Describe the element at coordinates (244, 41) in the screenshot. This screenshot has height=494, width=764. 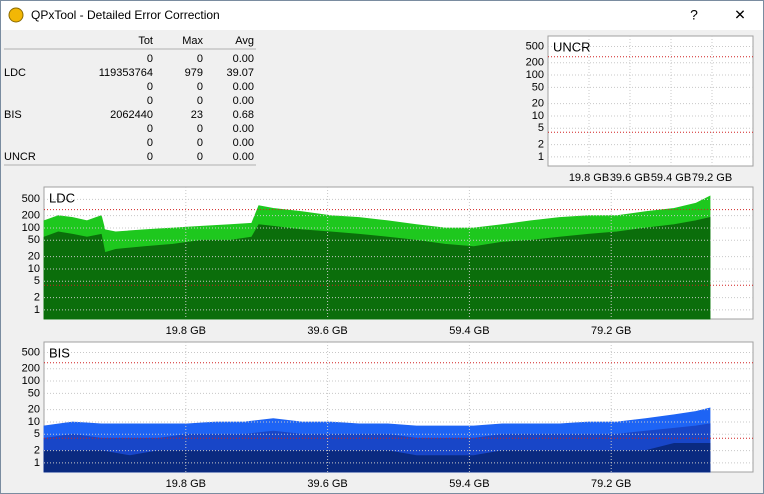
I see `column-header: Avg` at that location.